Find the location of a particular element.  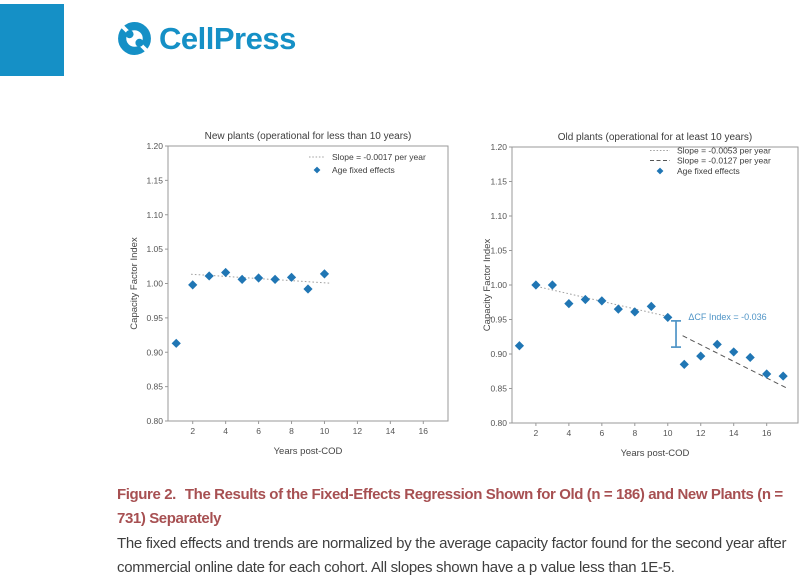

figure-number: Figure 2. is located at coordinates (146, 494).